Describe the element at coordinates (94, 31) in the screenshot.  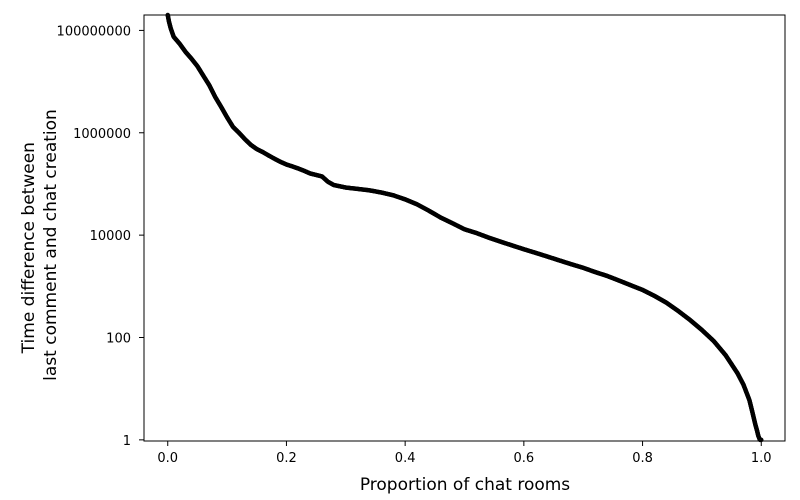
I see `y-tick-label: 100000000` at that location.